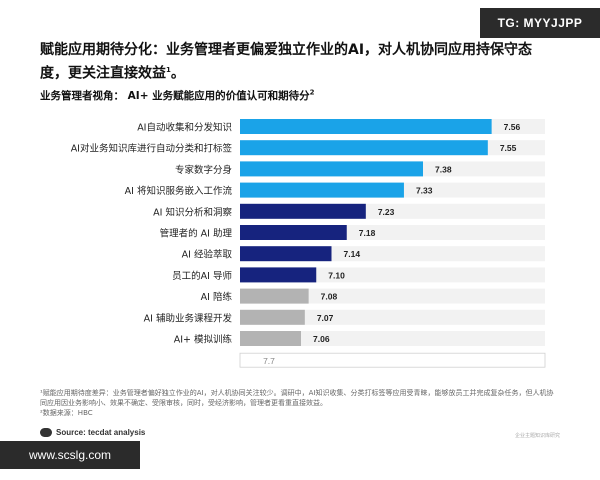  Describe the element at coordinates (207, 255) in the screenshot. I see `category-label: AI 经验萃取` at that location.